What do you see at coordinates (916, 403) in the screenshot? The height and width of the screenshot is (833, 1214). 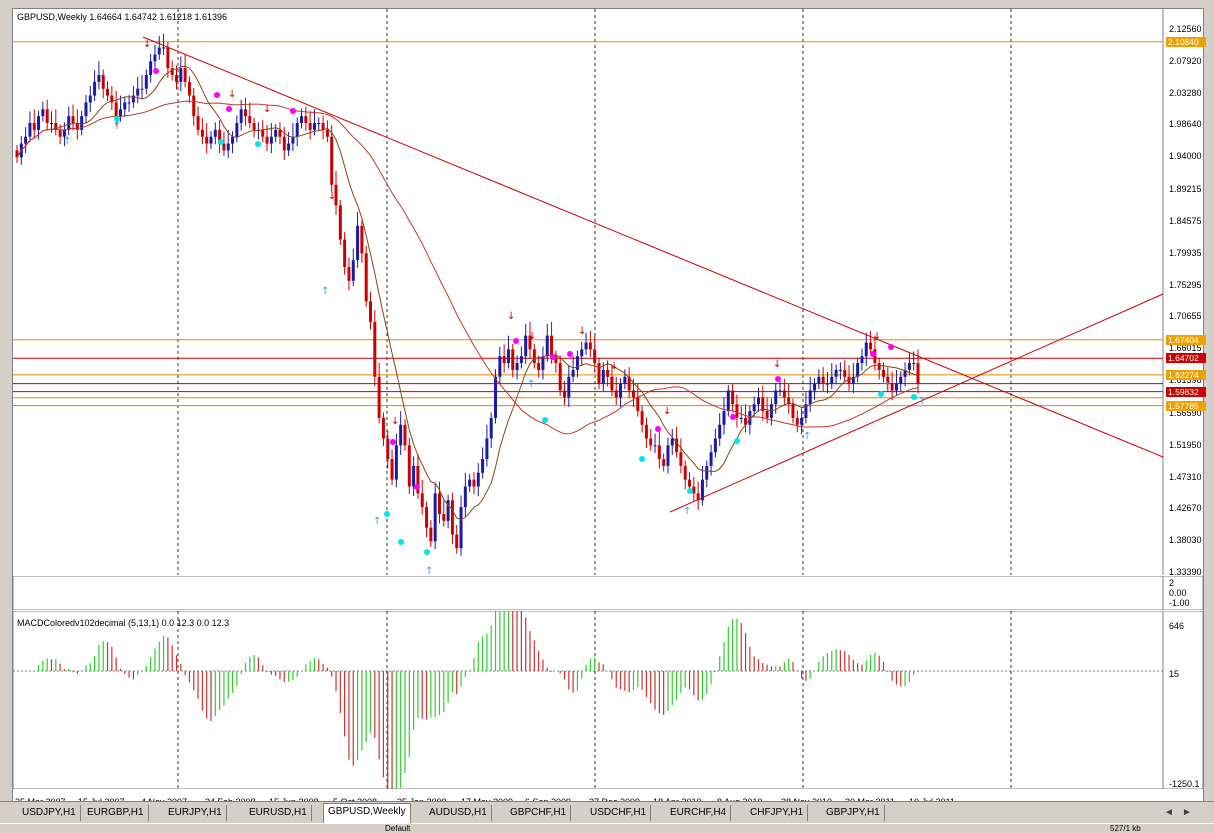 I see `ascending-trendline` at bounding box center [916, 403].